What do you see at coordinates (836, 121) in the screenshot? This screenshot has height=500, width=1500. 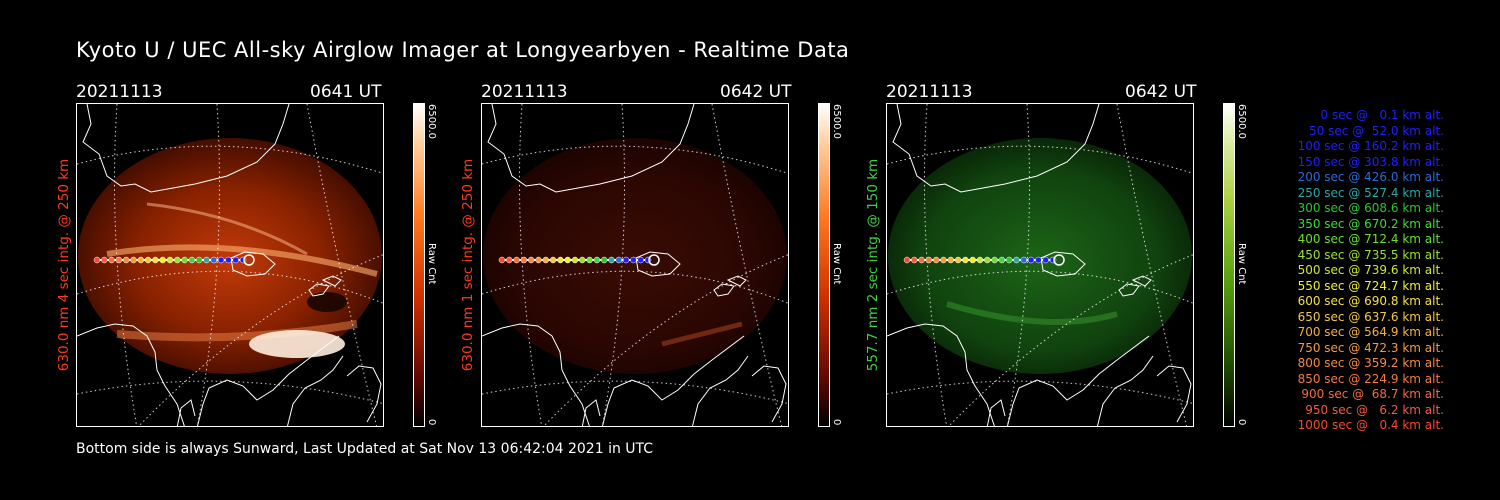 I see `panel-2-cbar-max: 6500.0` at bounding box center [836, 121].